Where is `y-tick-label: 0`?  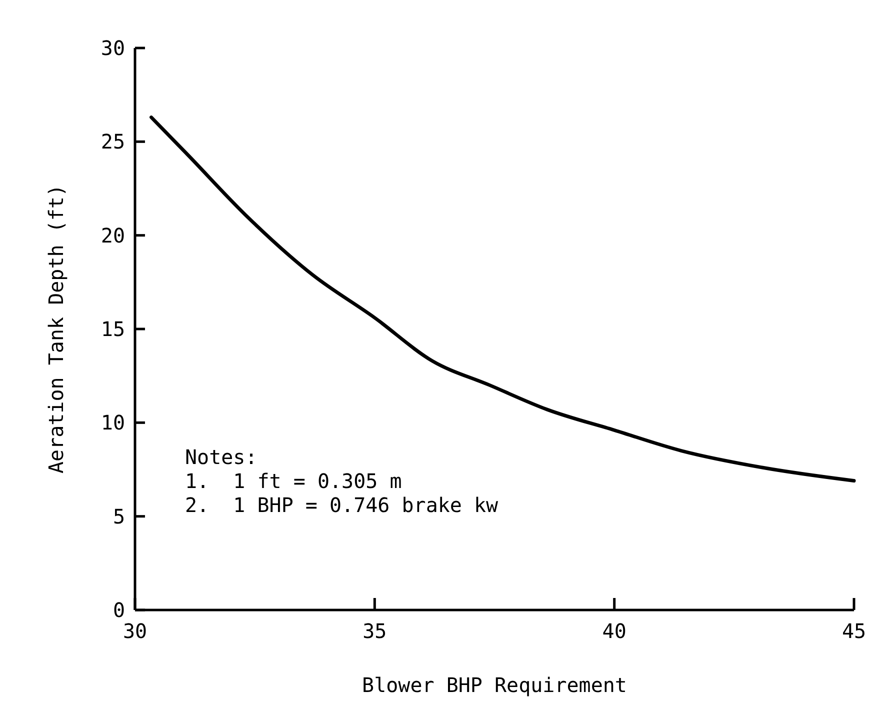
y-tick-label: 0 is located at coordinates (118, 610).